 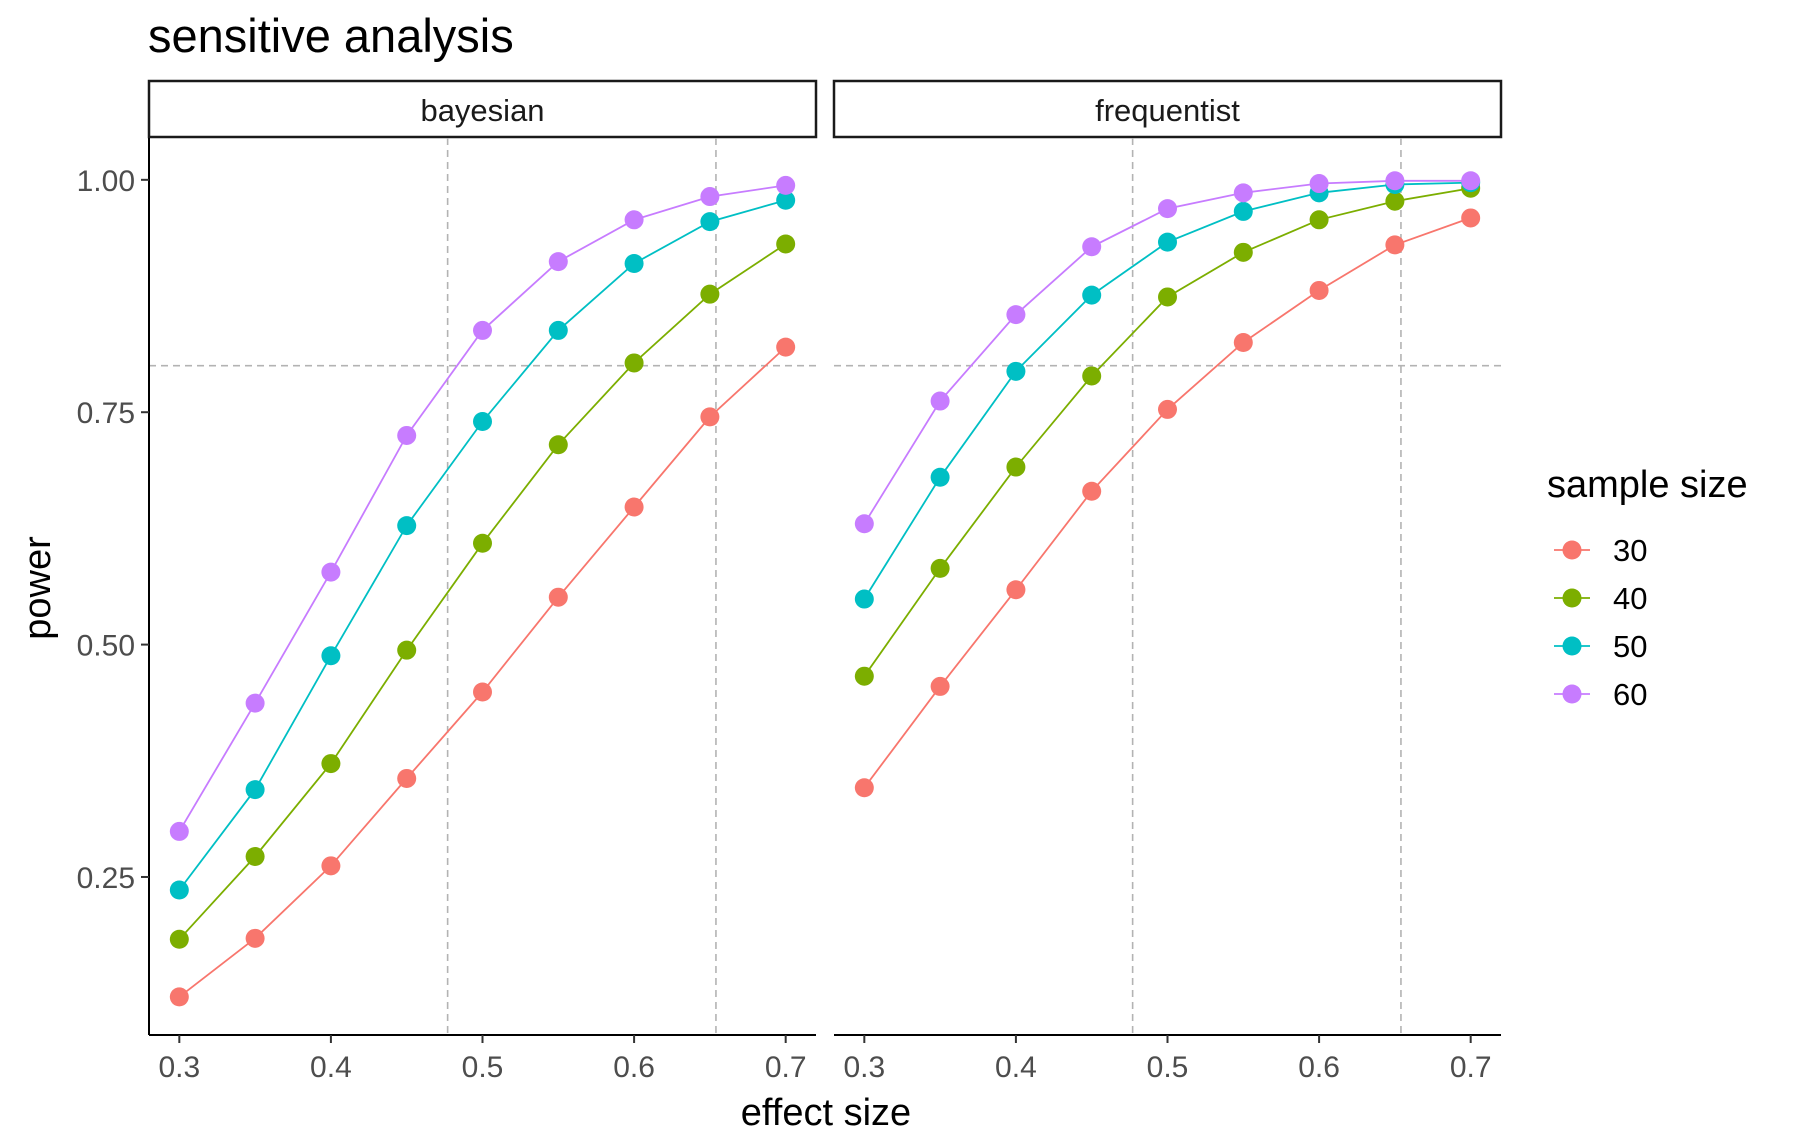 What do you see at coordinates (1600, 550) in the screenshot?
I see `legend-entry-30: 30` at bounding box center [1600, 550].